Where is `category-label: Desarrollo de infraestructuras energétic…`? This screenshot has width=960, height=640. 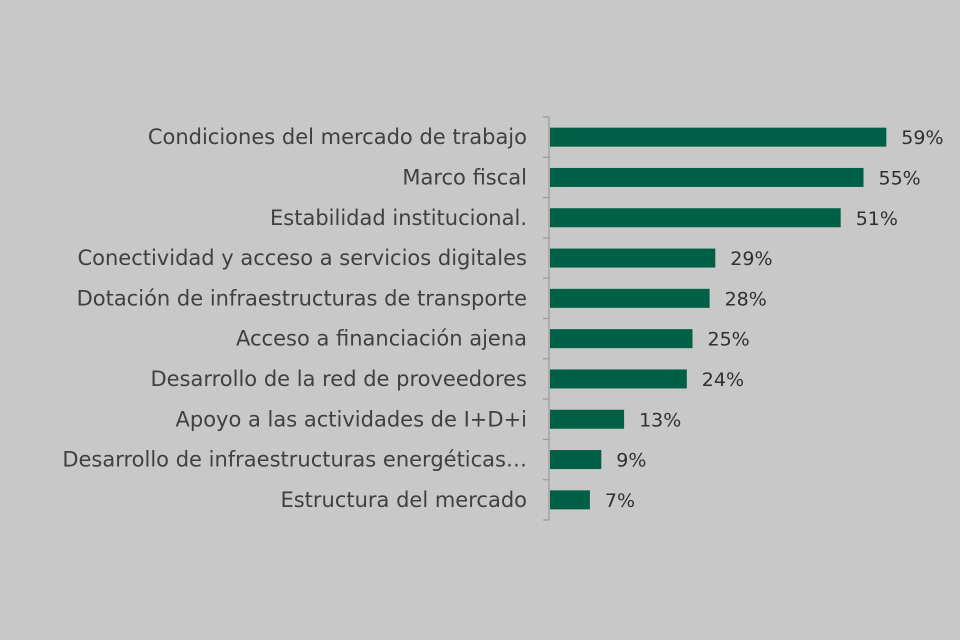
category-label: Desarrollo de infraestructuras energétic… is located at coordinates (294, 460).